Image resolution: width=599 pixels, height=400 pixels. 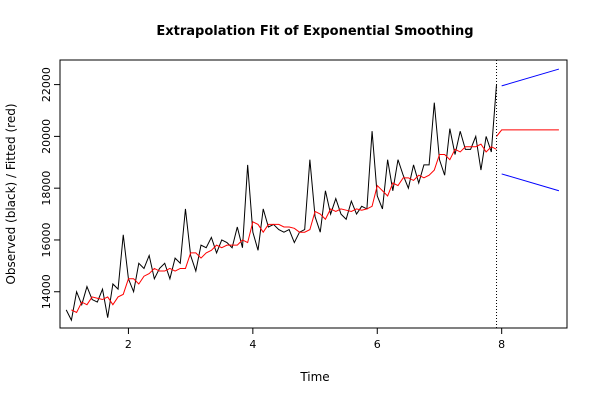 What do you see at coordinates (377, 344) in the screenshot?
I see `x-tick-label: 6` at bounding box center [377, 344].